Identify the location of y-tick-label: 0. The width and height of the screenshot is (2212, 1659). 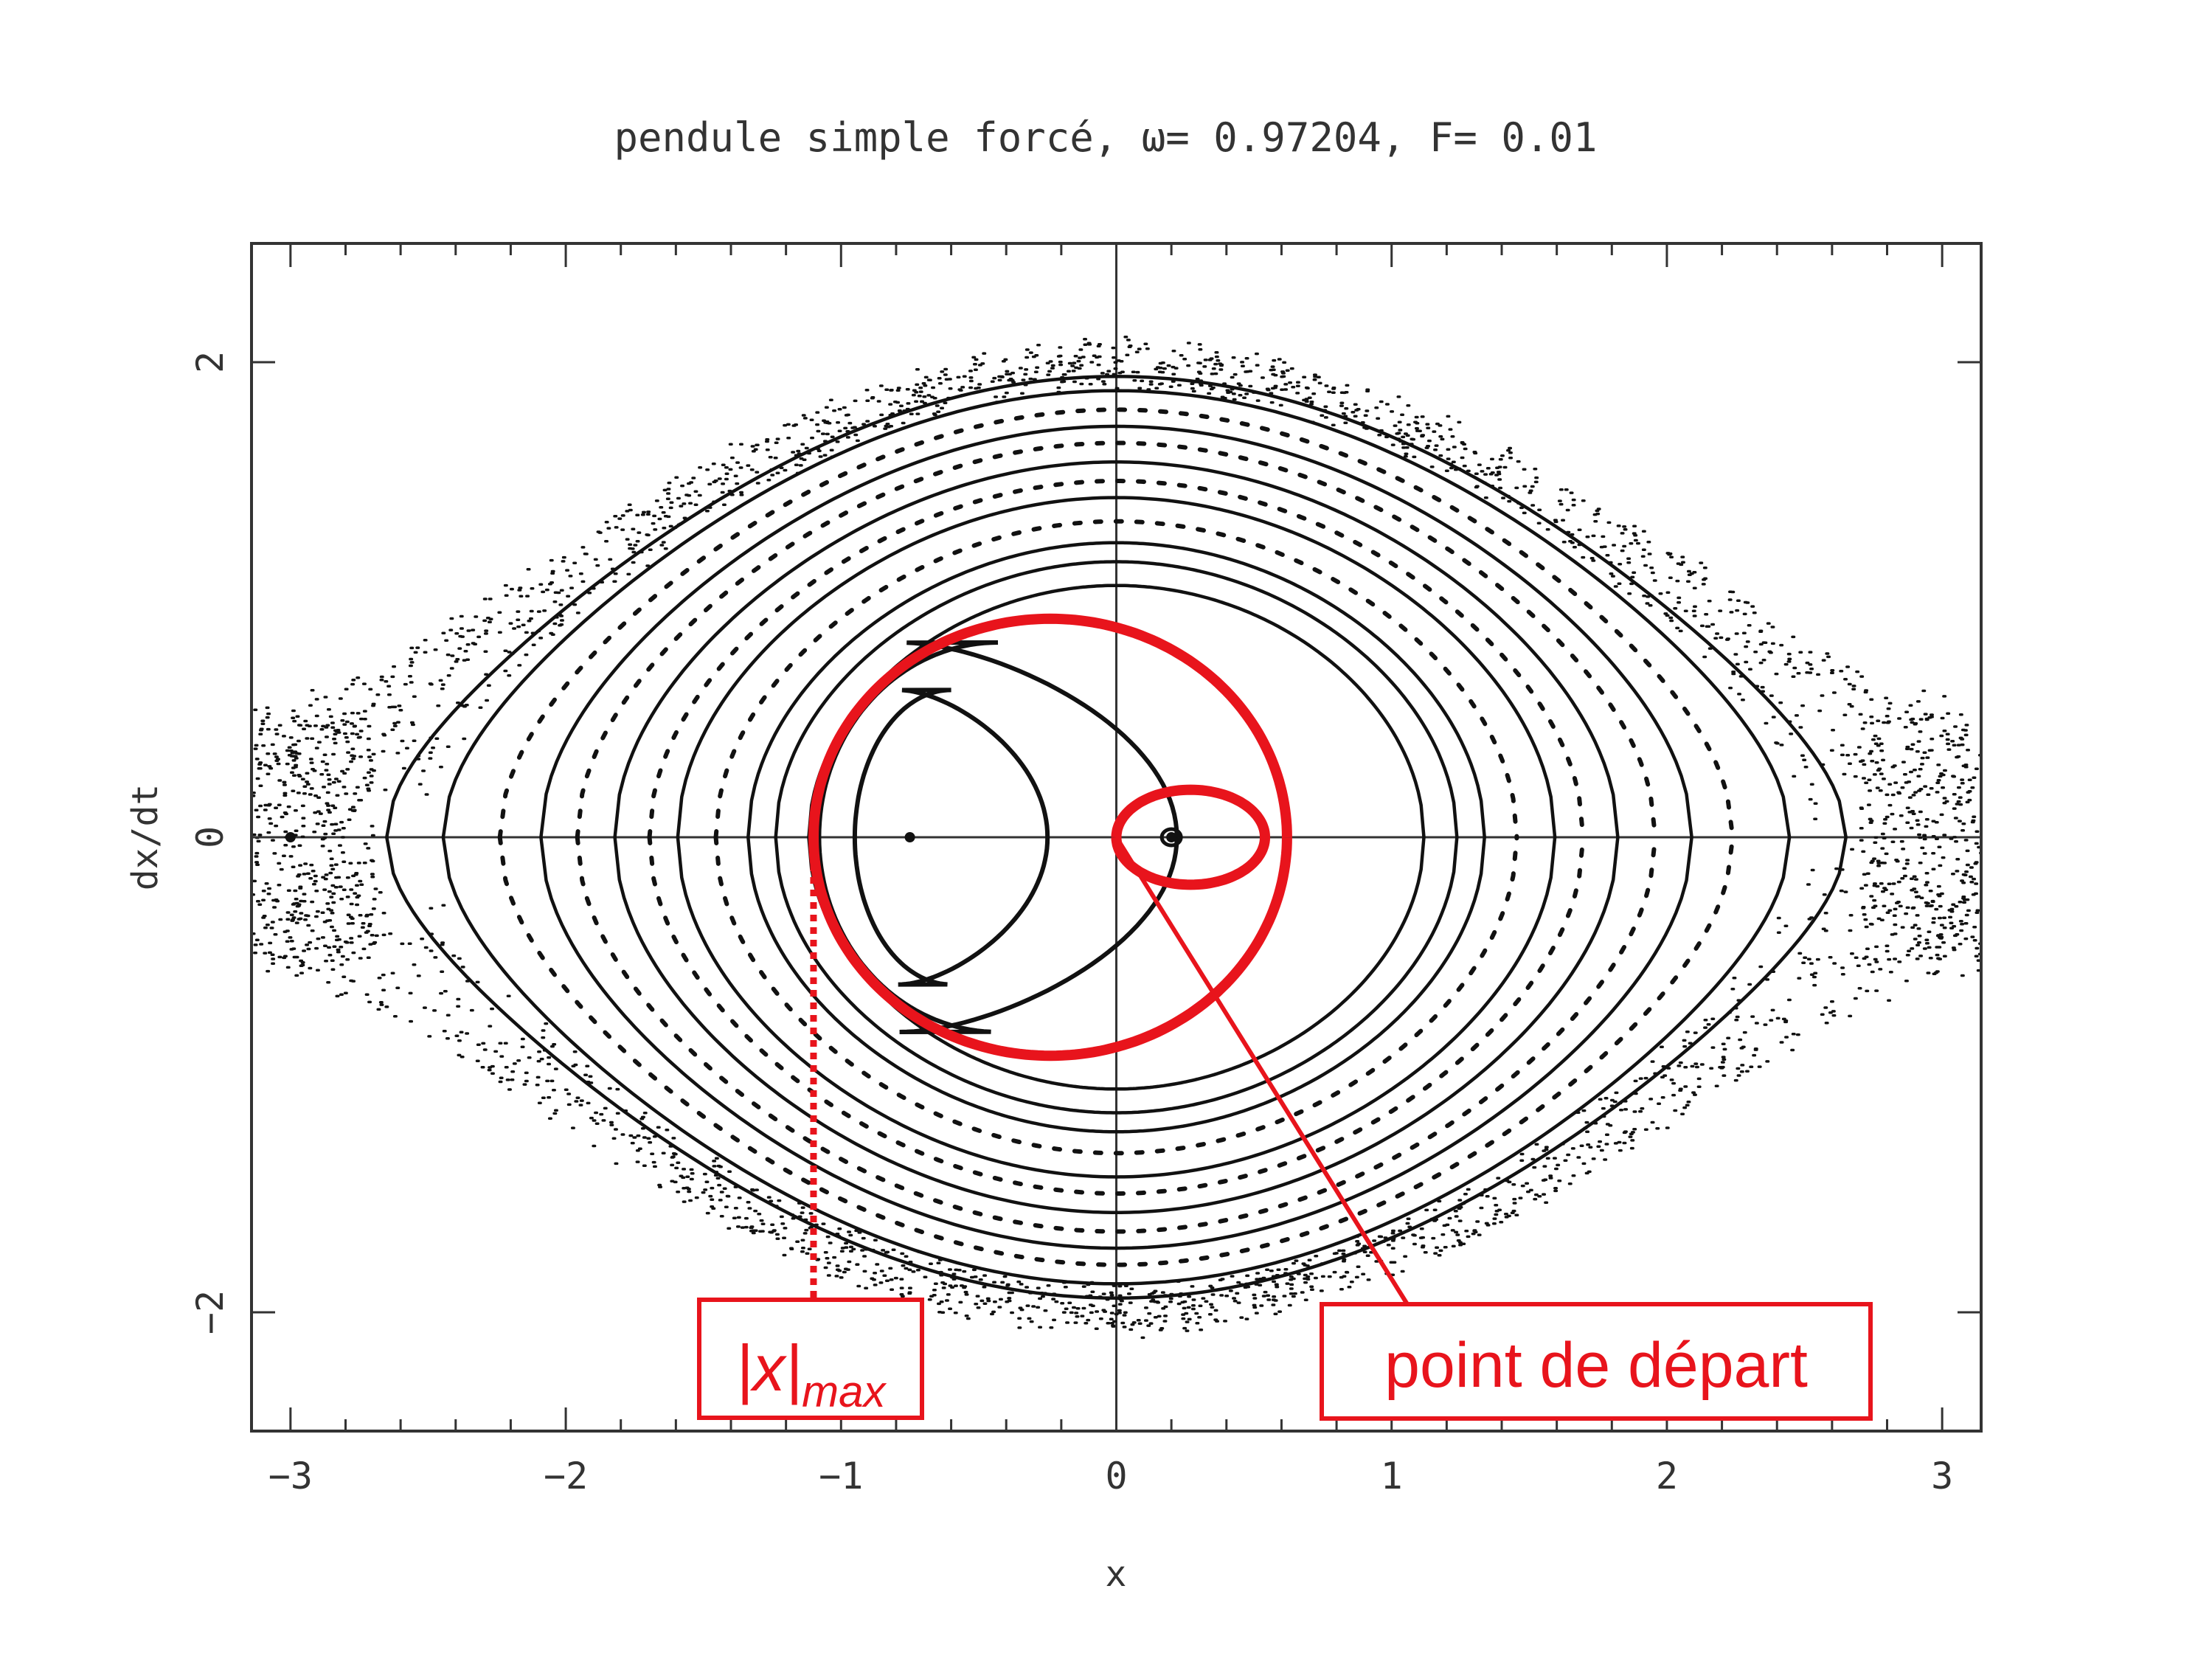
(211, 837).